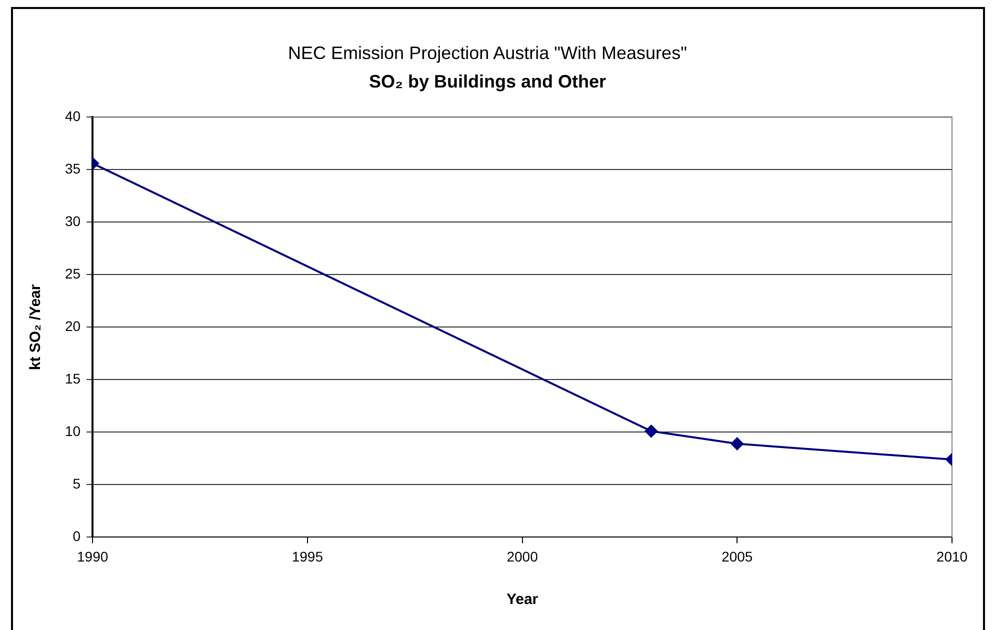 This screenshot has height=630, width=994. Describe the element at coordinates (952, 556) in the screenshot. I see `x-tick-label: 2010` at that location.